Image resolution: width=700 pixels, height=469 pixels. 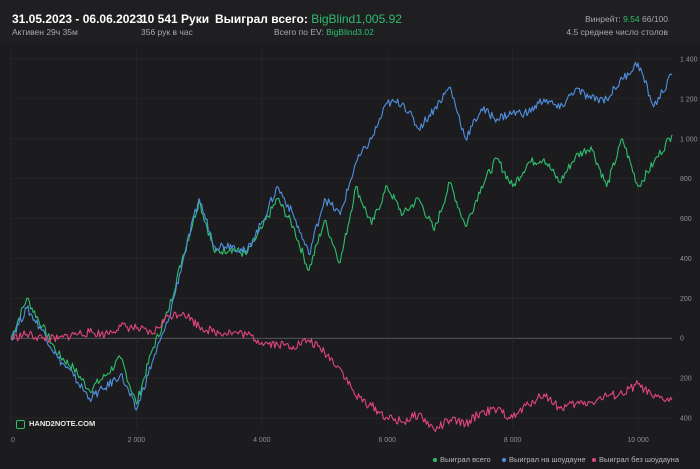 What do you see at coordinates (547, 459) in the screenshot?
I see `legend-label-showdown: Выиграл на шоудауне` at bounding box center [547, 459].